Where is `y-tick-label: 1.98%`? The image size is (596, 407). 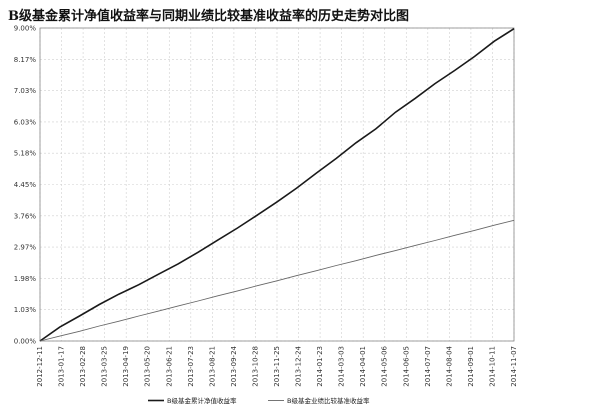
y-tick-label: 1.98% is located at coordinates (25, 279).